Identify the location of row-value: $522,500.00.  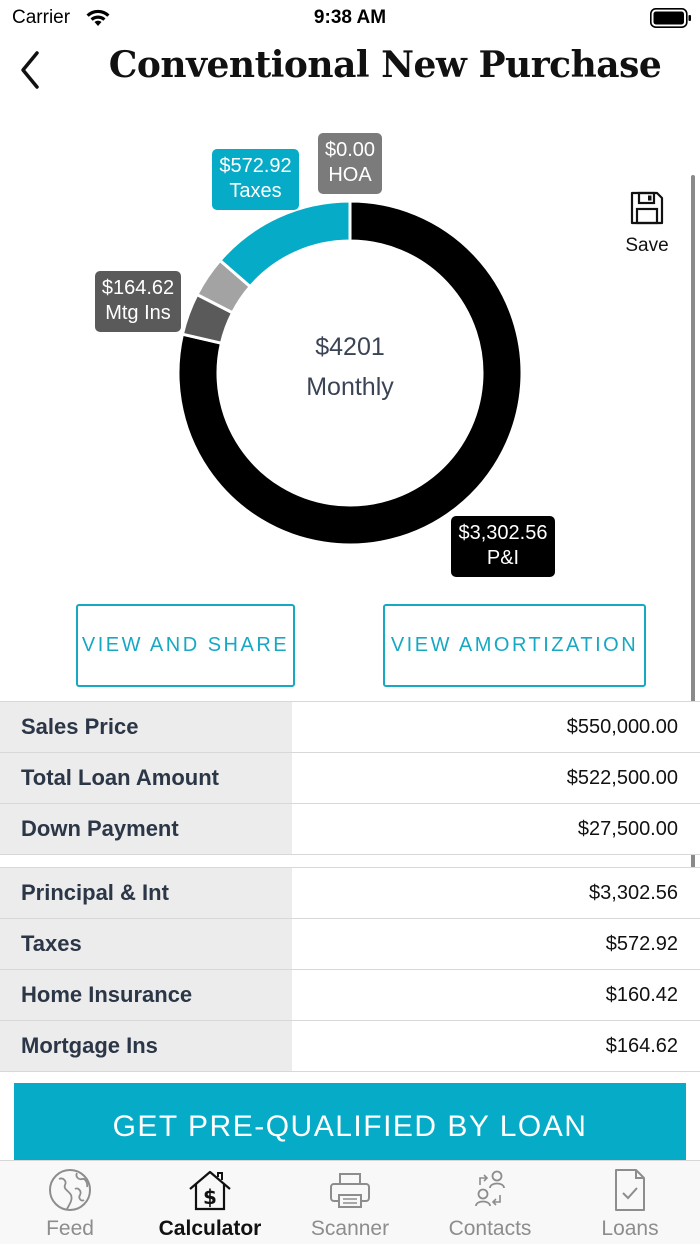
(496, 778).